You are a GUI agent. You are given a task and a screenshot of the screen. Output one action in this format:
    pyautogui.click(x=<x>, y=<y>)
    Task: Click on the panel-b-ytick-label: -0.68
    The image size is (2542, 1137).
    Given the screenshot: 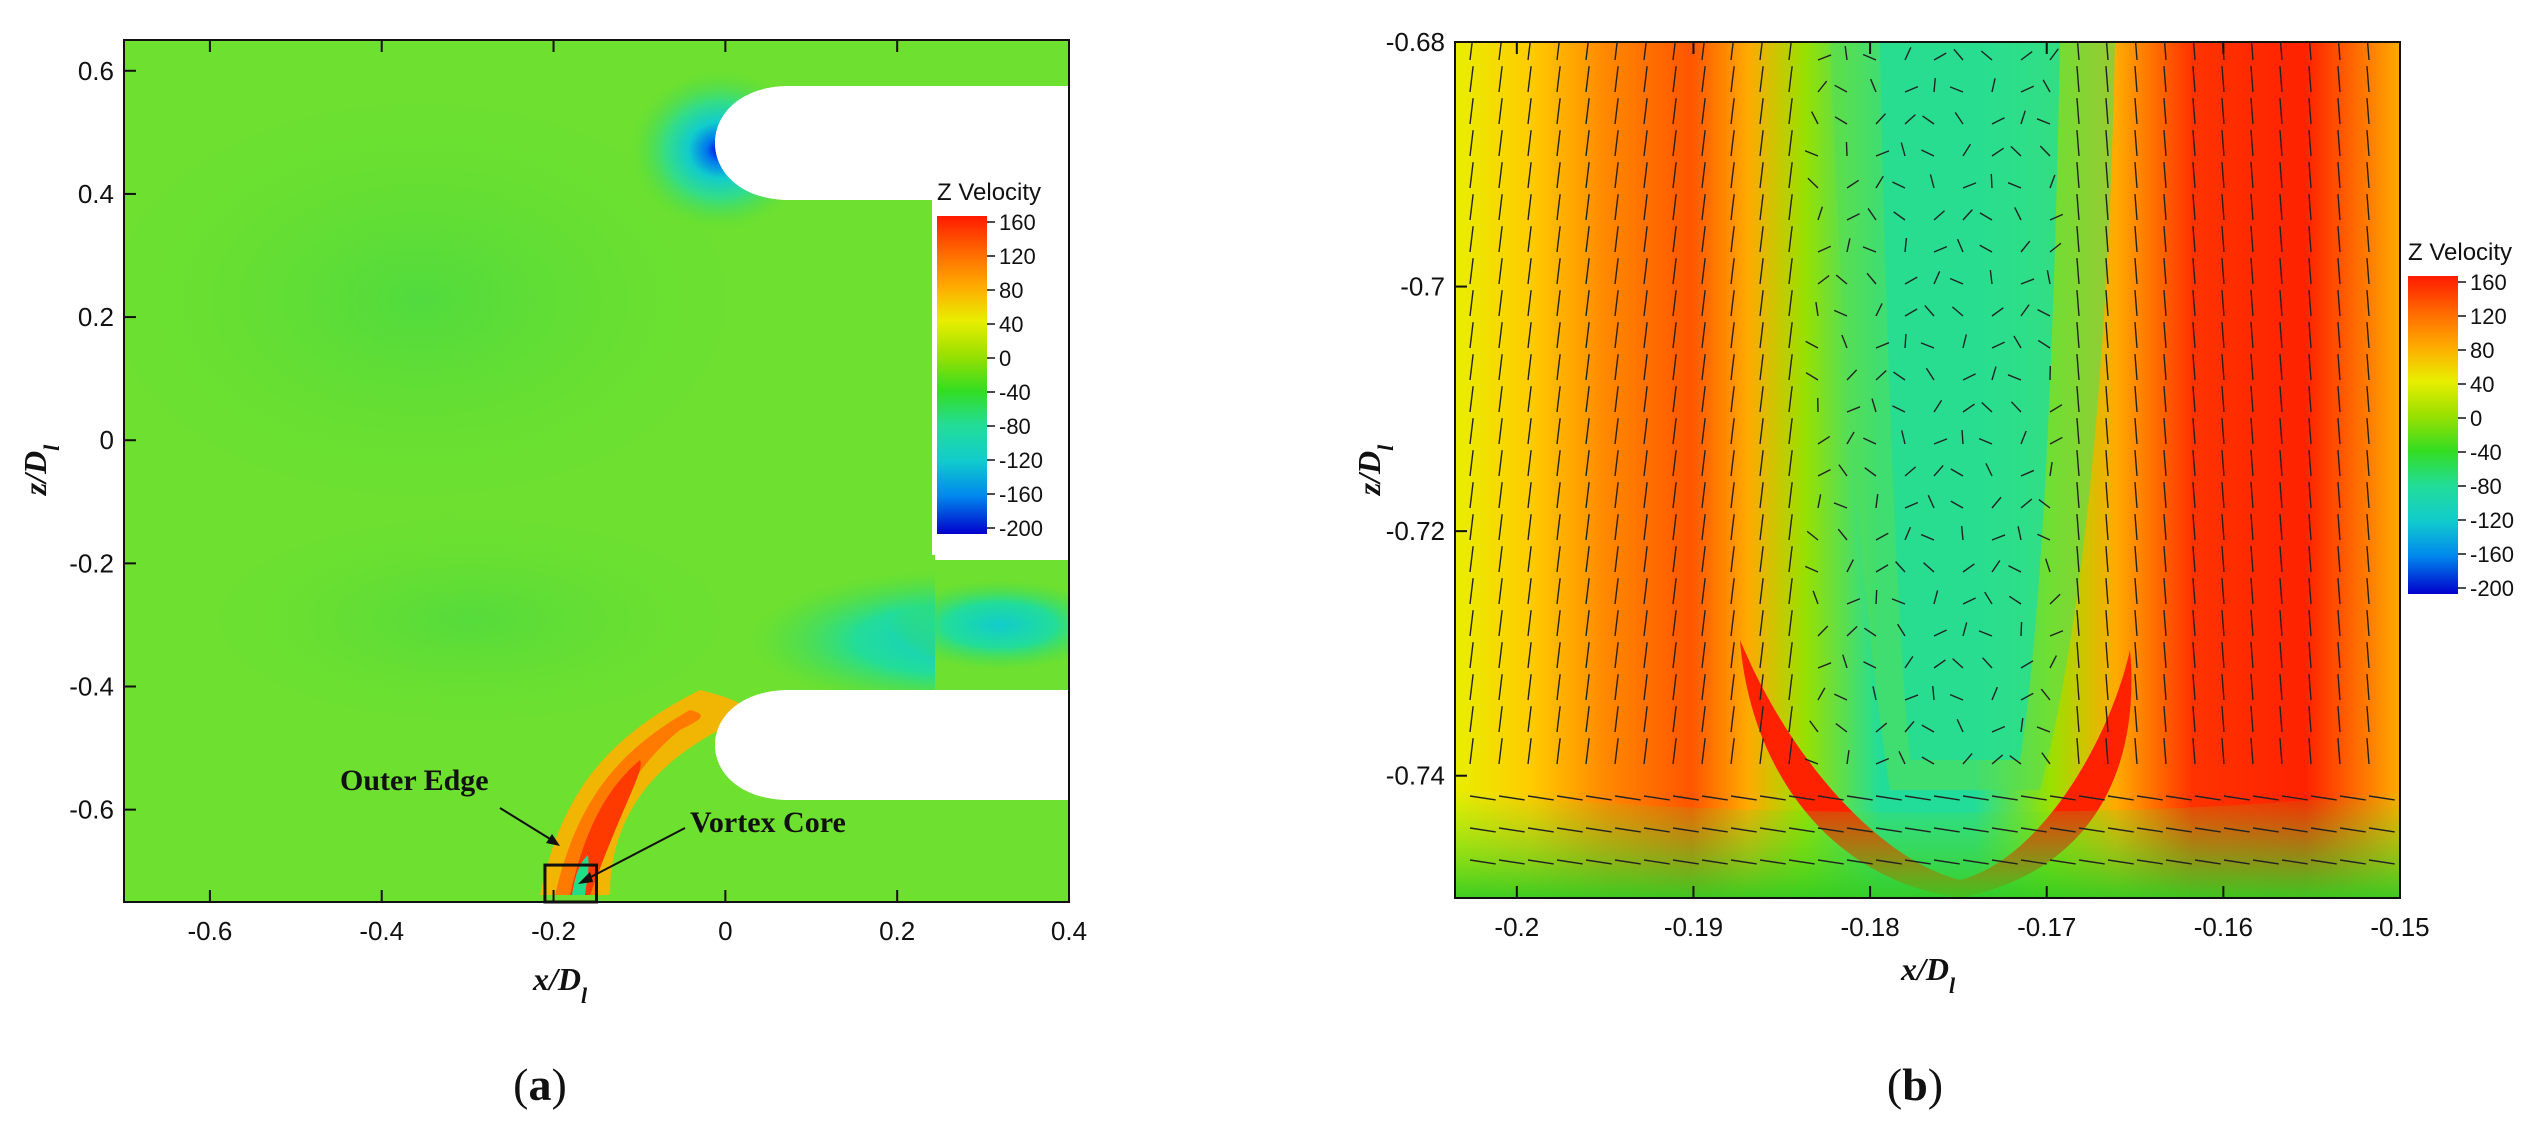 What is the action you would take?
    pyautogui.click(x=1415, y=42)
    